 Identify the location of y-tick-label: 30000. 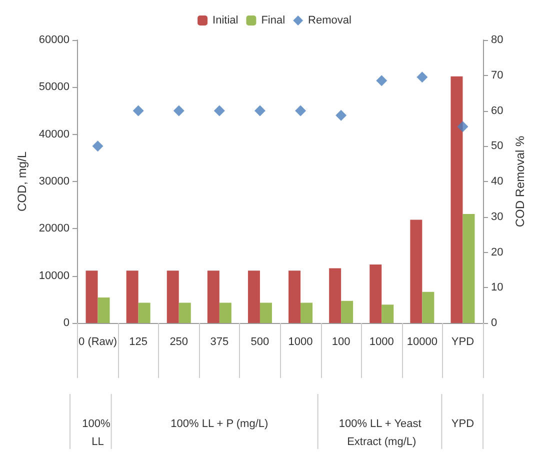
(54, 182).